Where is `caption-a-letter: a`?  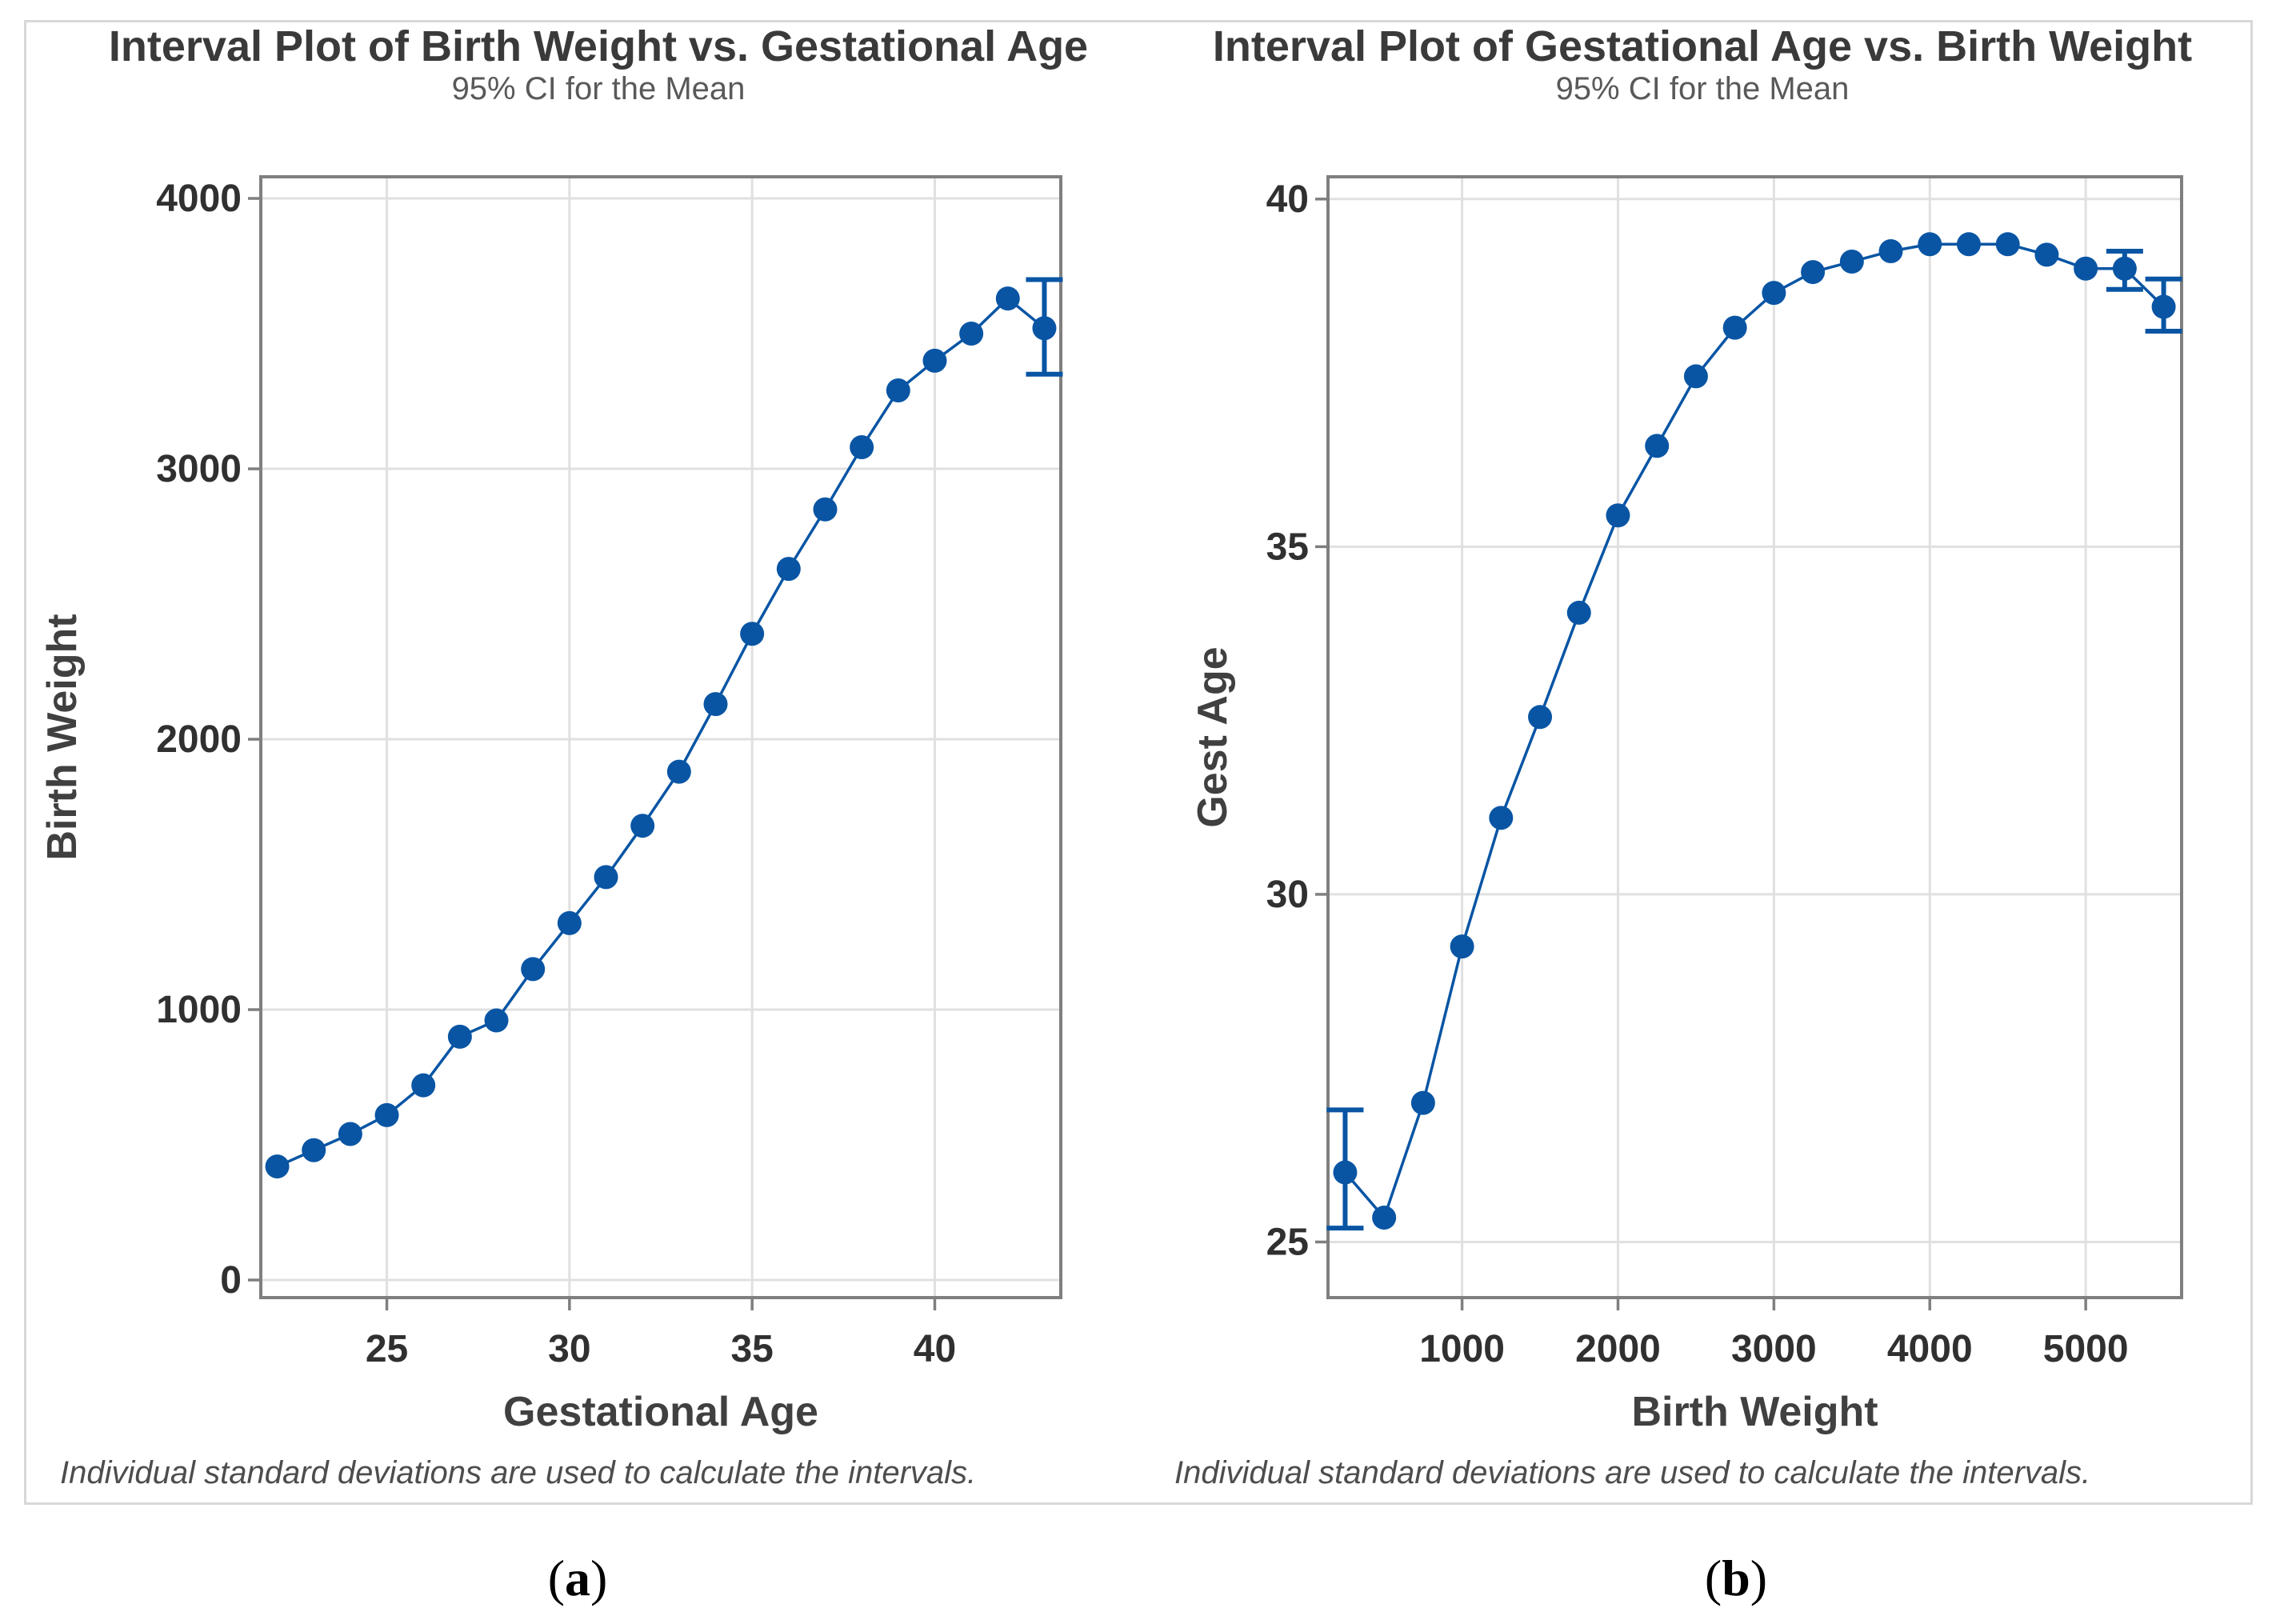 caption-a-letter: a is located at coordinates (577, 1578).